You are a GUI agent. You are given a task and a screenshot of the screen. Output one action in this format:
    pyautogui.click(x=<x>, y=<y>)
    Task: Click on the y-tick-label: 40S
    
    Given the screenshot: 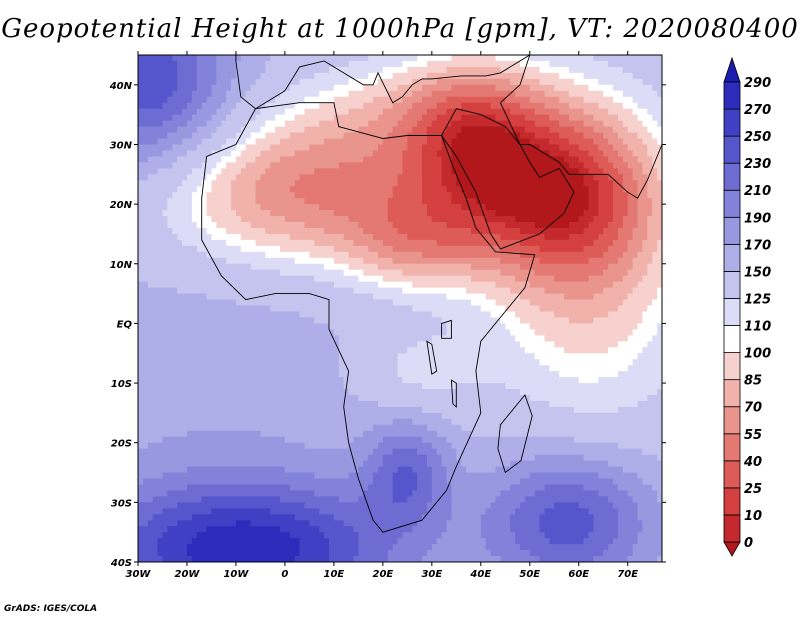 What is the action you would take?
    pyautogui.click(x=121, y=563)
    